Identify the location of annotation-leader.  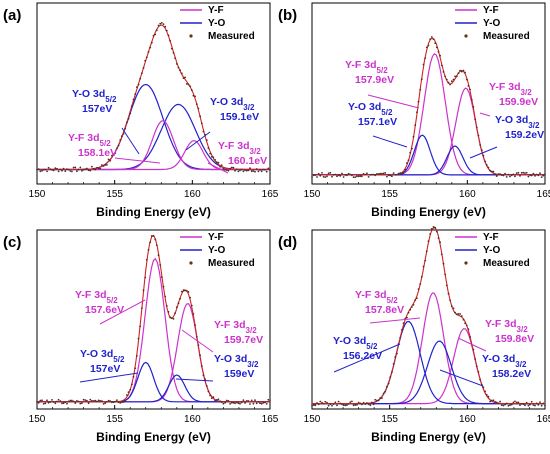
(367, 358).